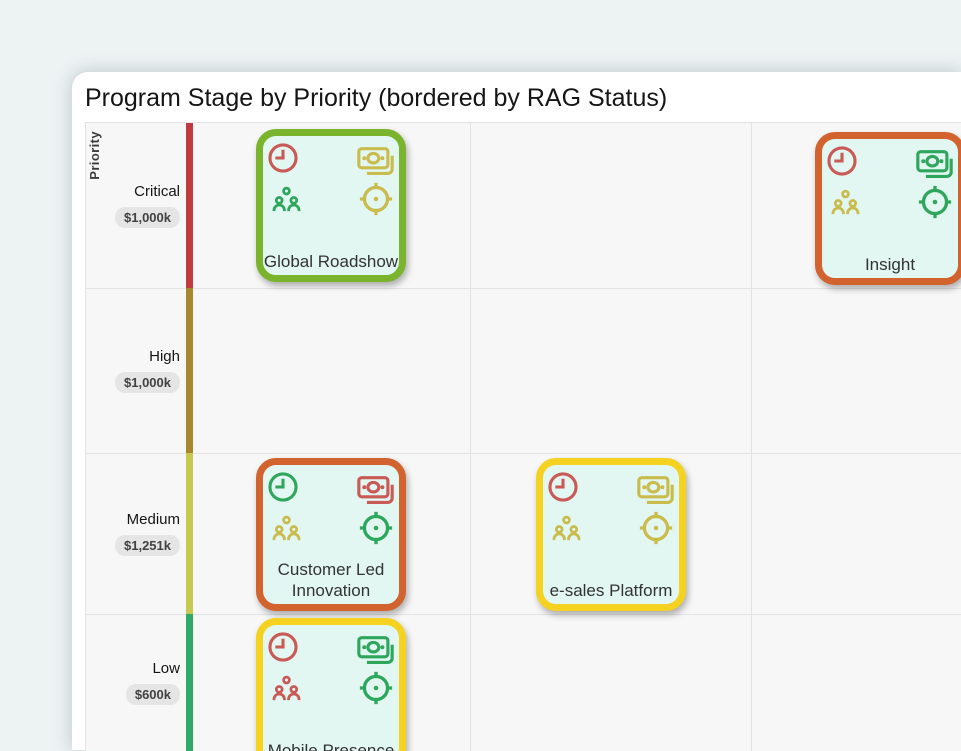  What do you see at coordinates (136, 205) in the screenshot?
I see `row-label-critical: Critical $1,000k` at bounding box center [136, 205].